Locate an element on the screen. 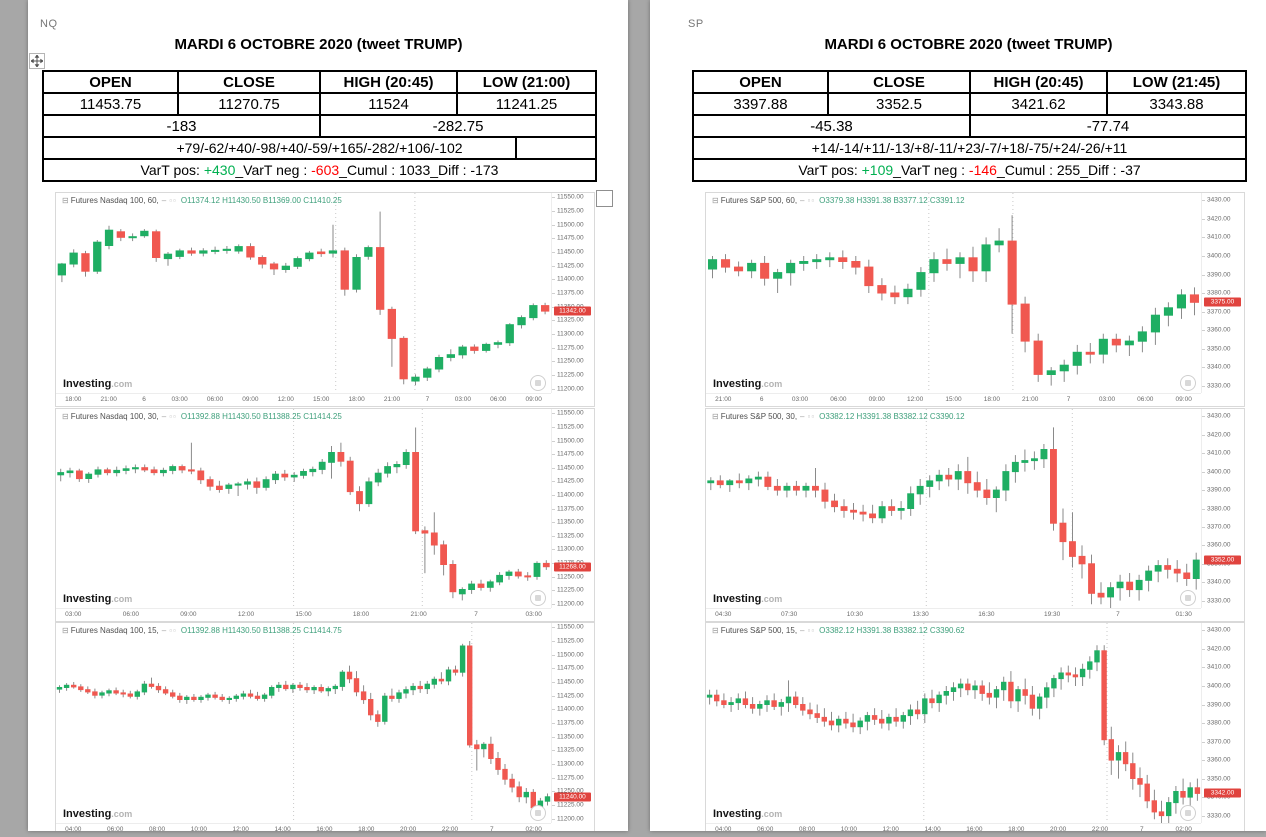  low-header: LOW (21:00) is located at coordinates (526, 82).